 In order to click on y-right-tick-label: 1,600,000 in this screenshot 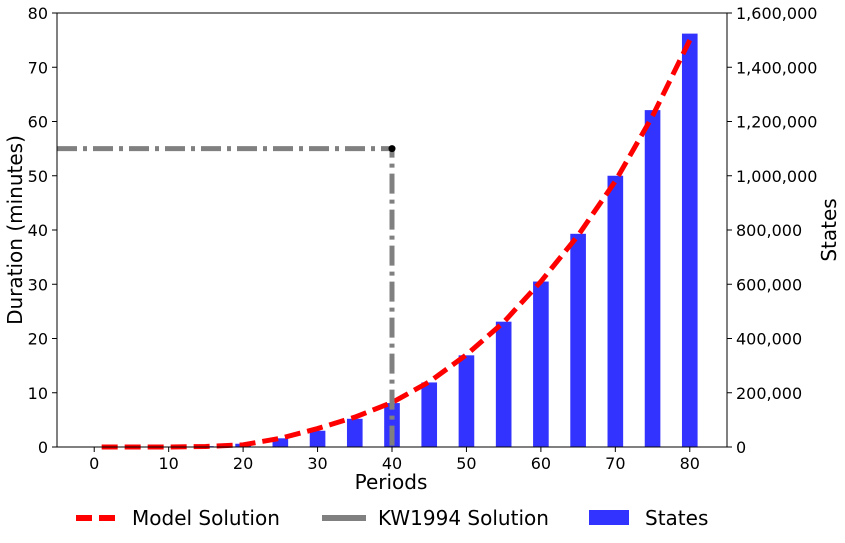, I will do `click(776, 13)`.